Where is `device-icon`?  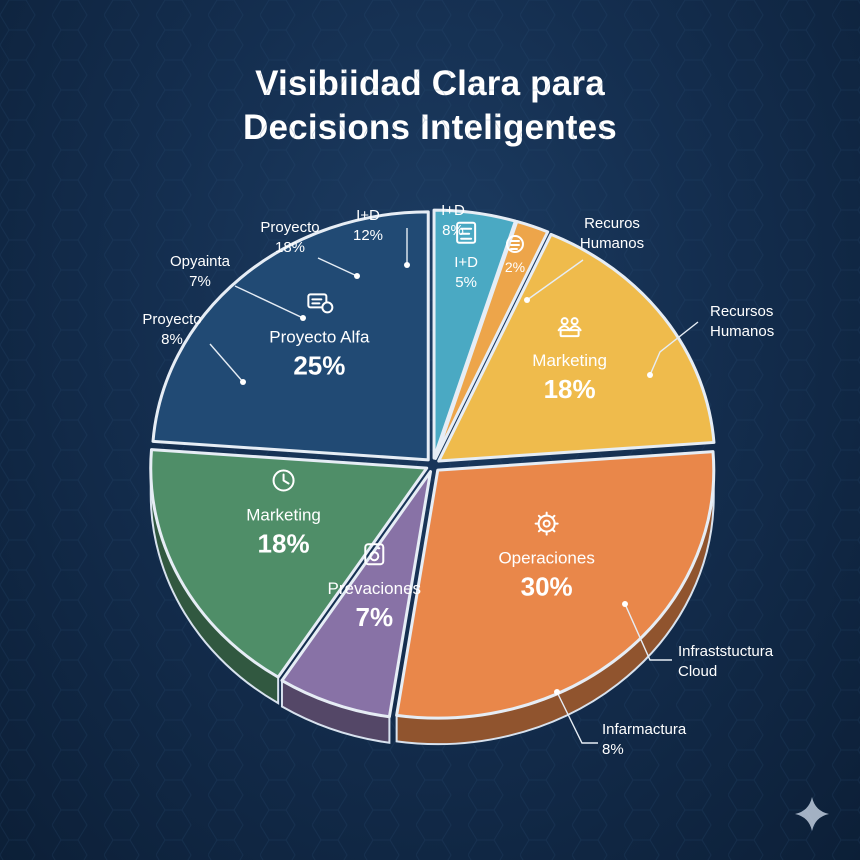
device-icon is located at coordinates (374, 554).